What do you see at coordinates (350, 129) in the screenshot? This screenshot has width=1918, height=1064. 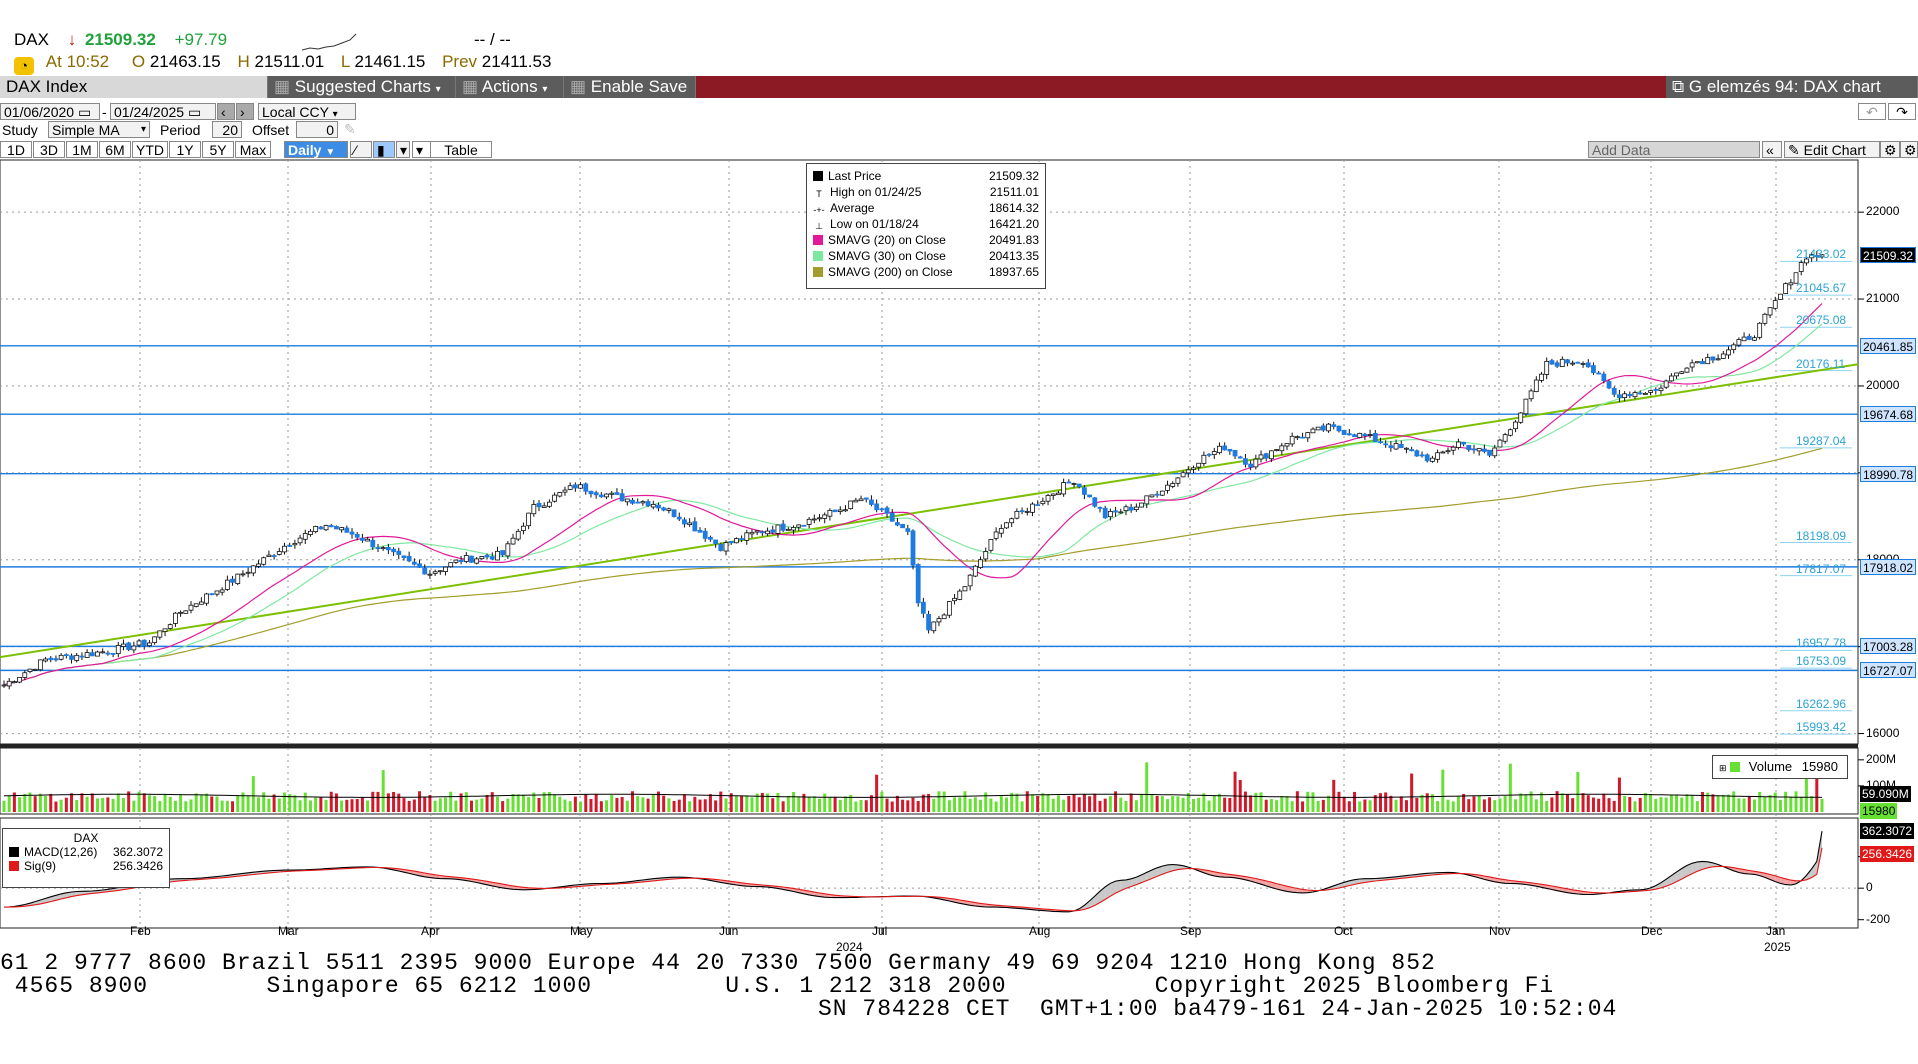 I see `pencil-icon: ✎` at bounding box center [350, 129].